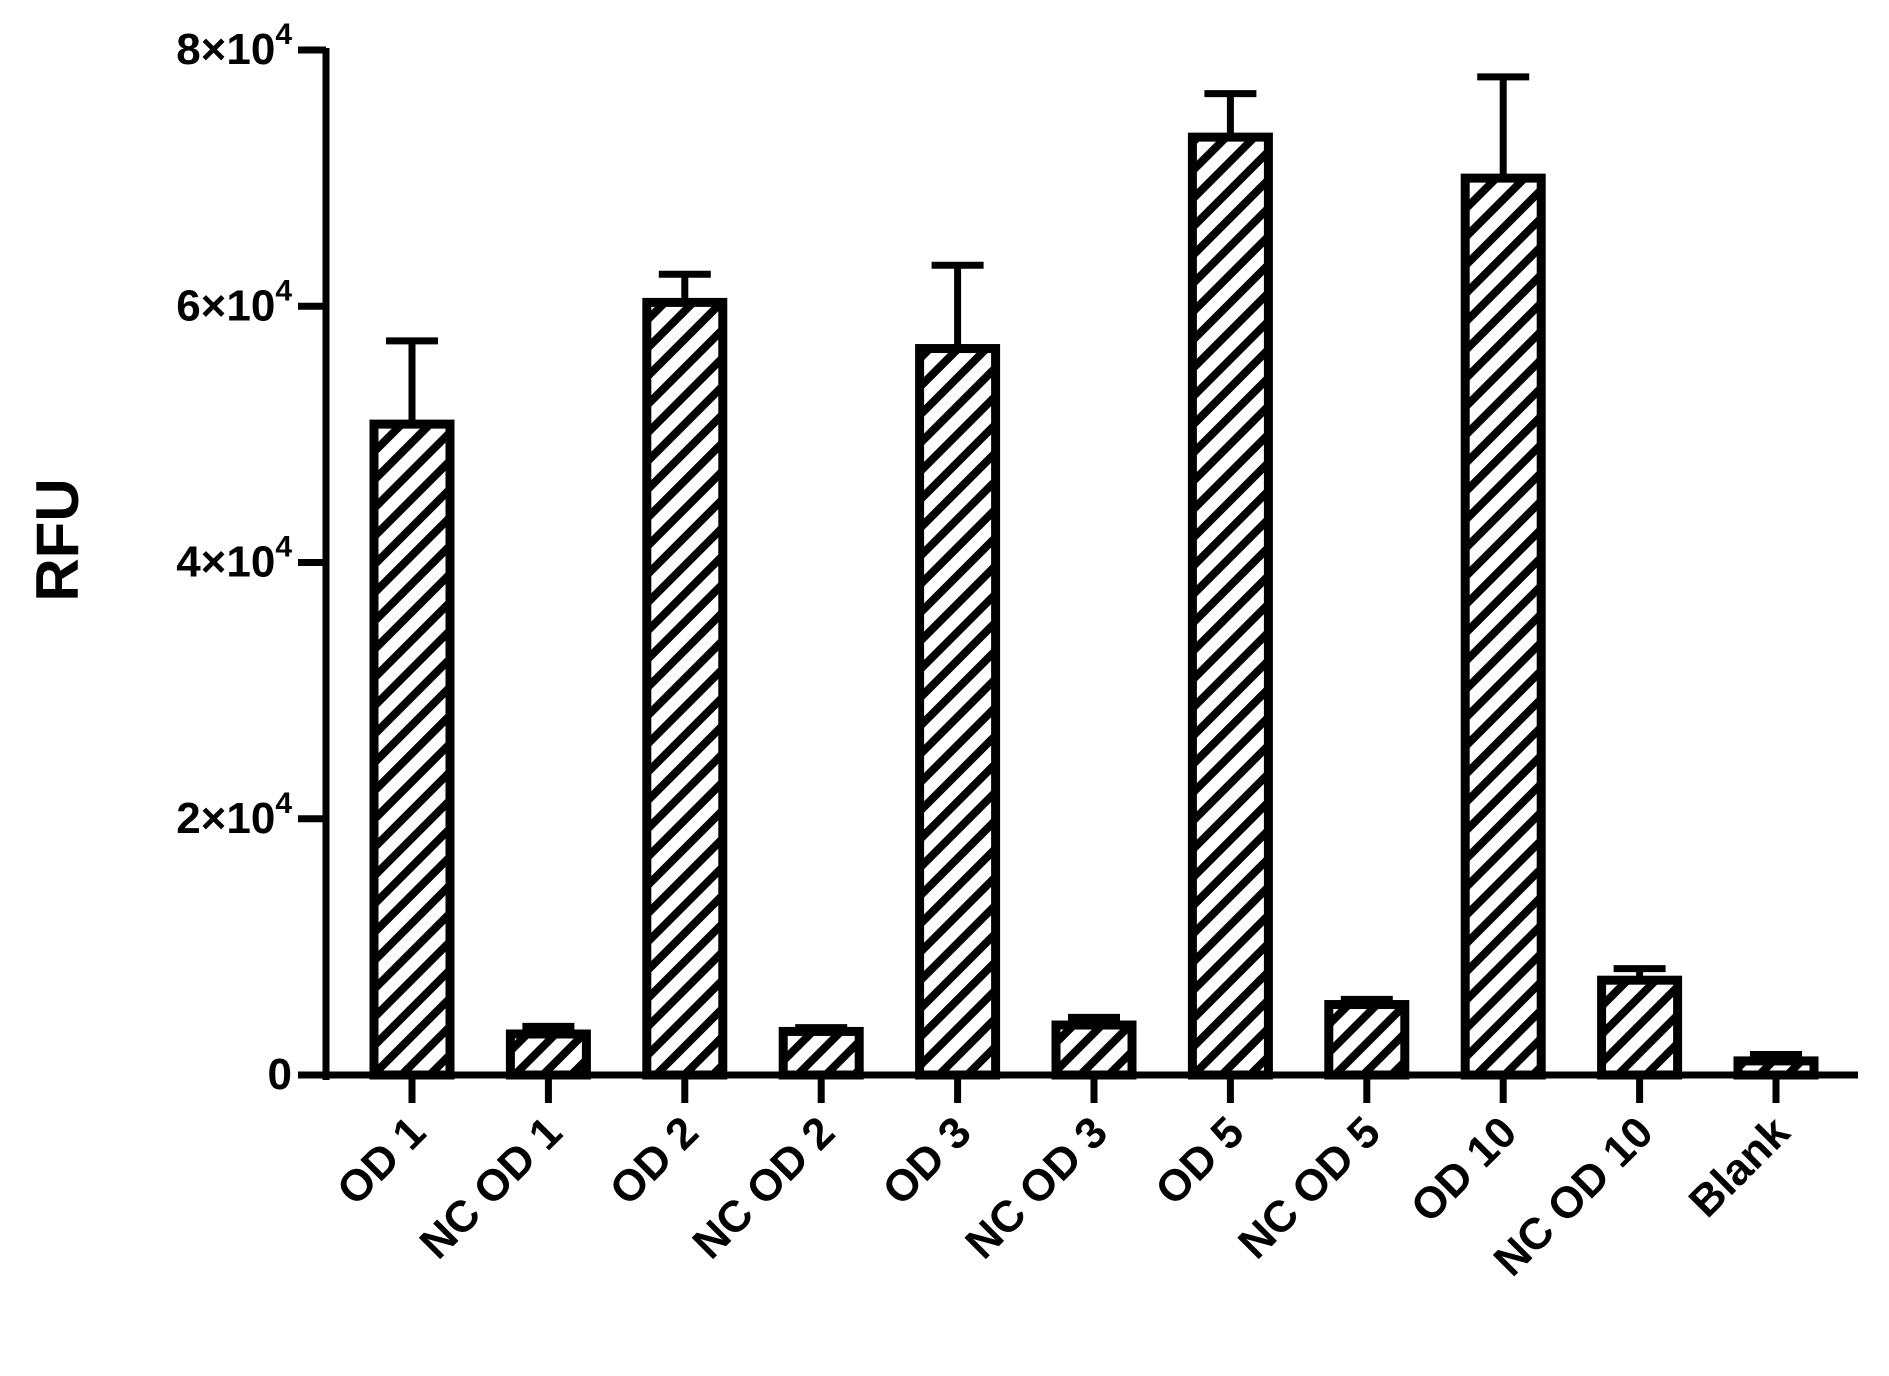 The height and width of the screenshot is (1376, 1889). Describe the element at coordinates (57, 539) in the screenshot. I see `y-axis-title: RFU` at that location.